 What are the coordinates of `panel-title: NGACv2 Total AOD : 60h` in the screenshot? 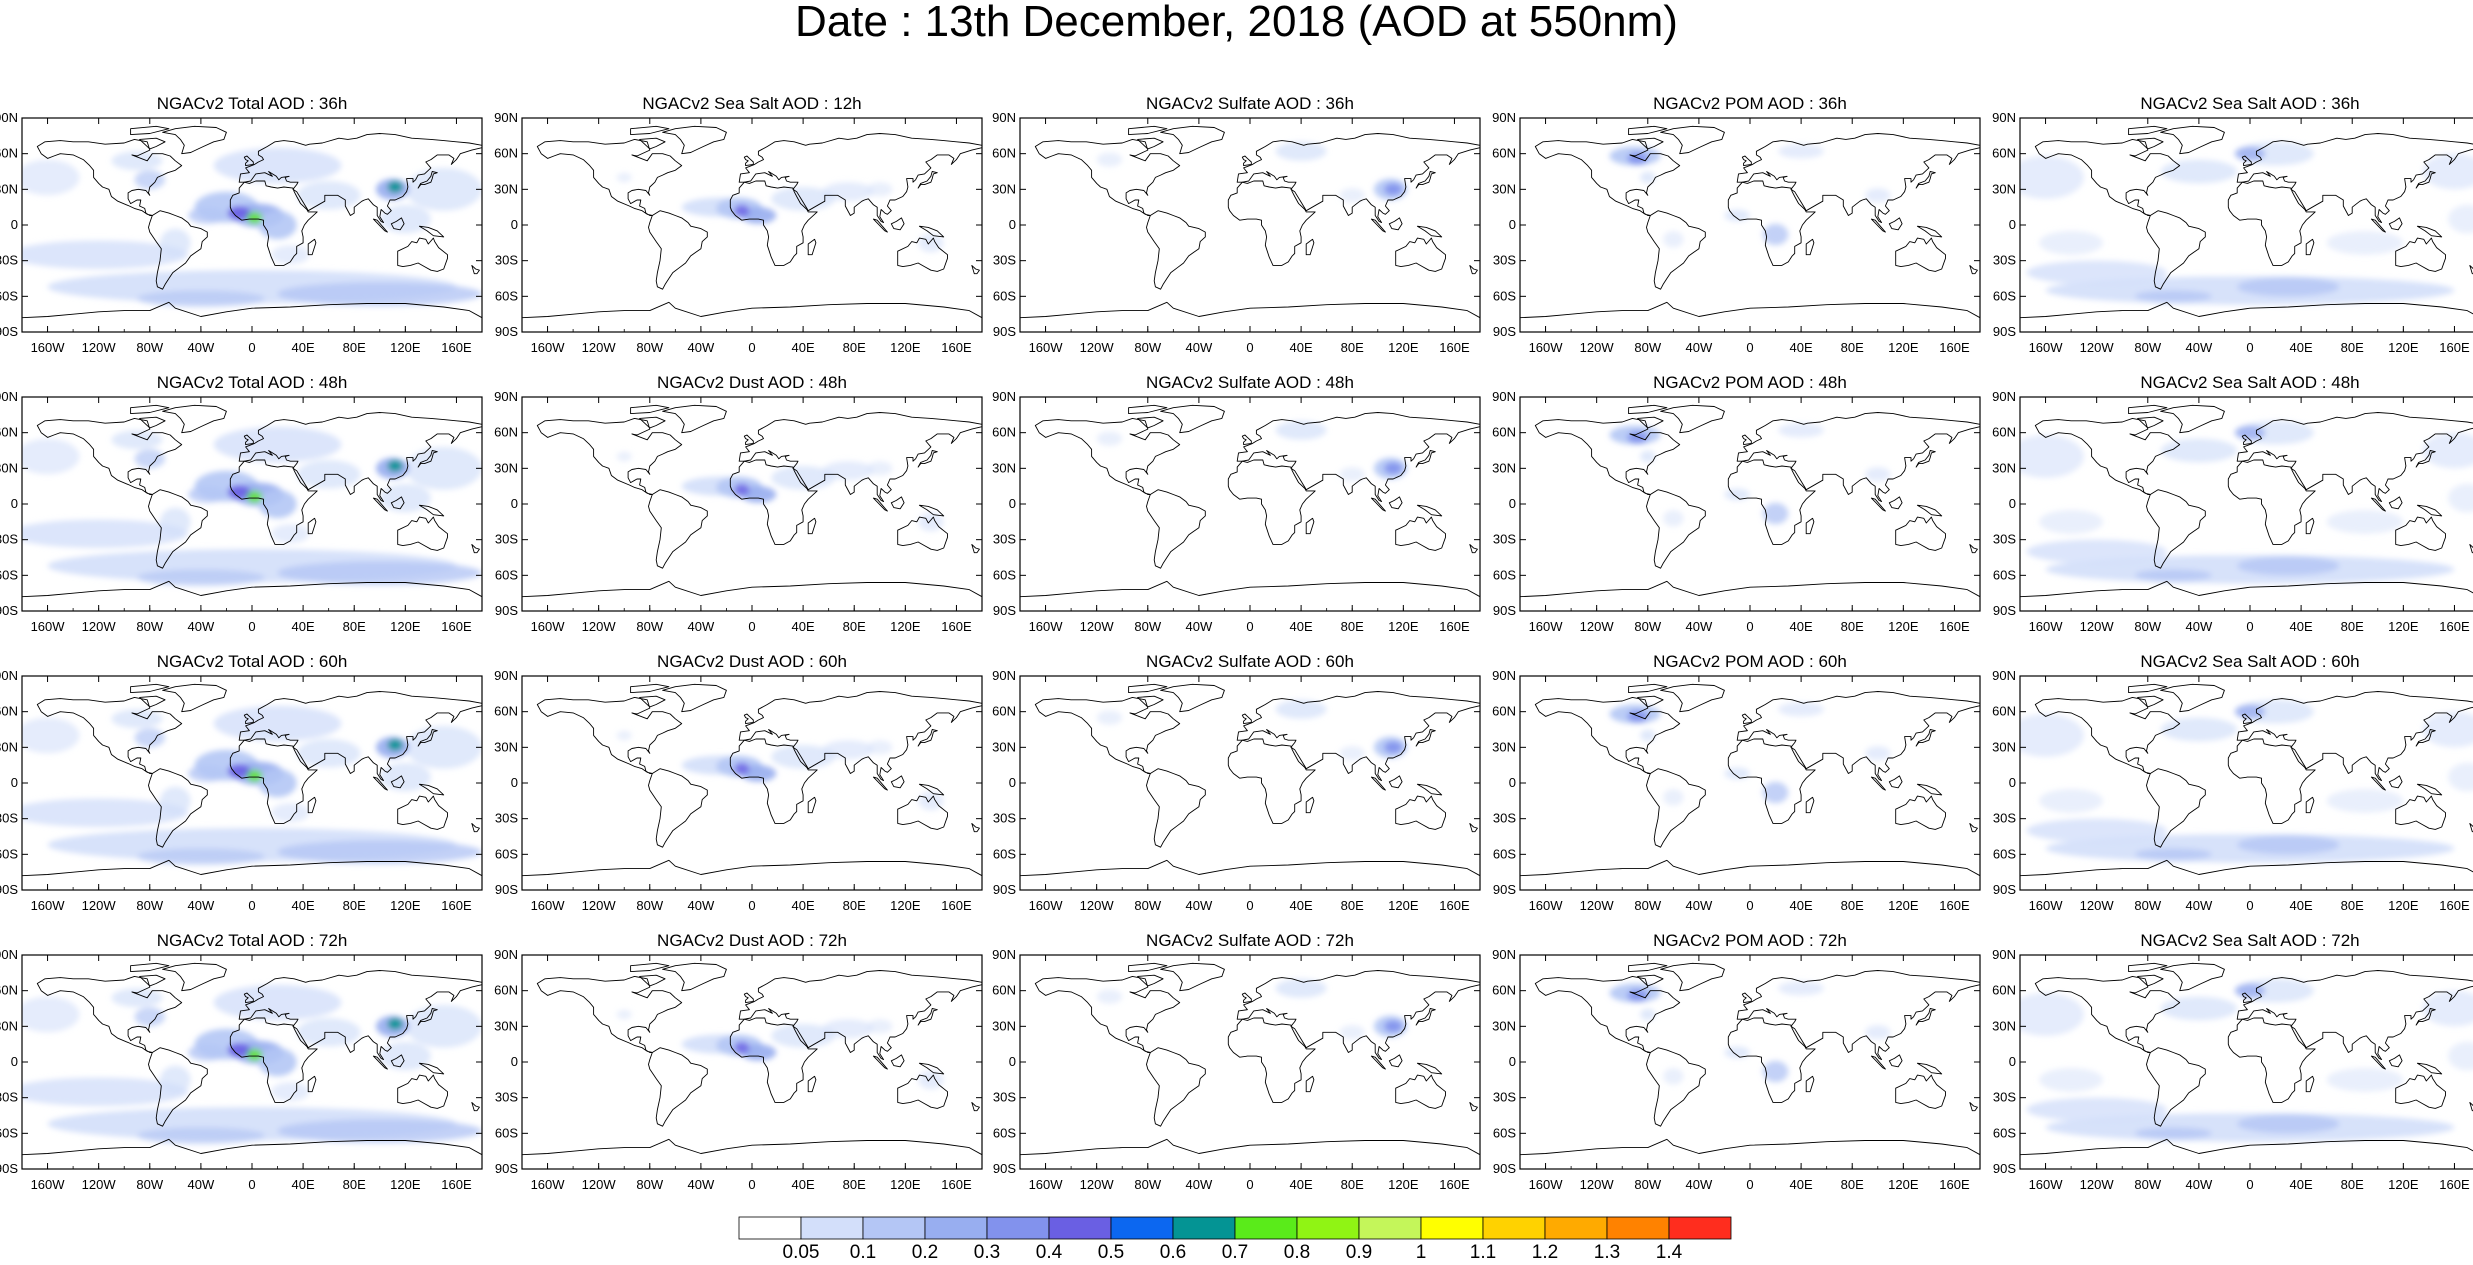 It's located at (252, 661).